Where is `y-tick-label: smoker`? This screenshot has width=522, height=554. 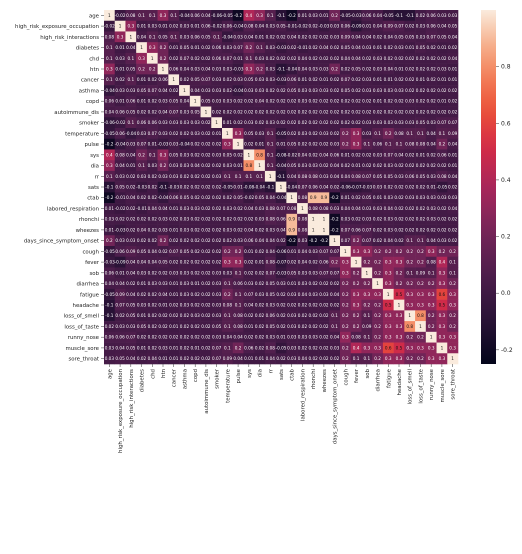 y-tick-label: smoker is located at coordinates (89, 124).